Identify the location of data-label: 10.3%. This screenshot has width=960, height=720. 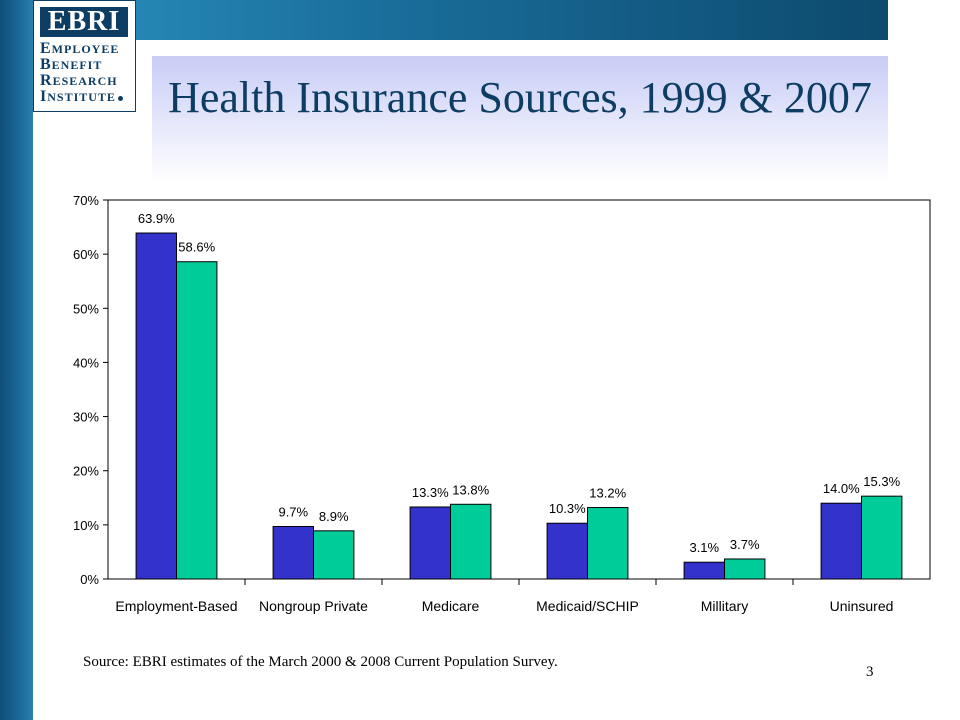
(567, 508).